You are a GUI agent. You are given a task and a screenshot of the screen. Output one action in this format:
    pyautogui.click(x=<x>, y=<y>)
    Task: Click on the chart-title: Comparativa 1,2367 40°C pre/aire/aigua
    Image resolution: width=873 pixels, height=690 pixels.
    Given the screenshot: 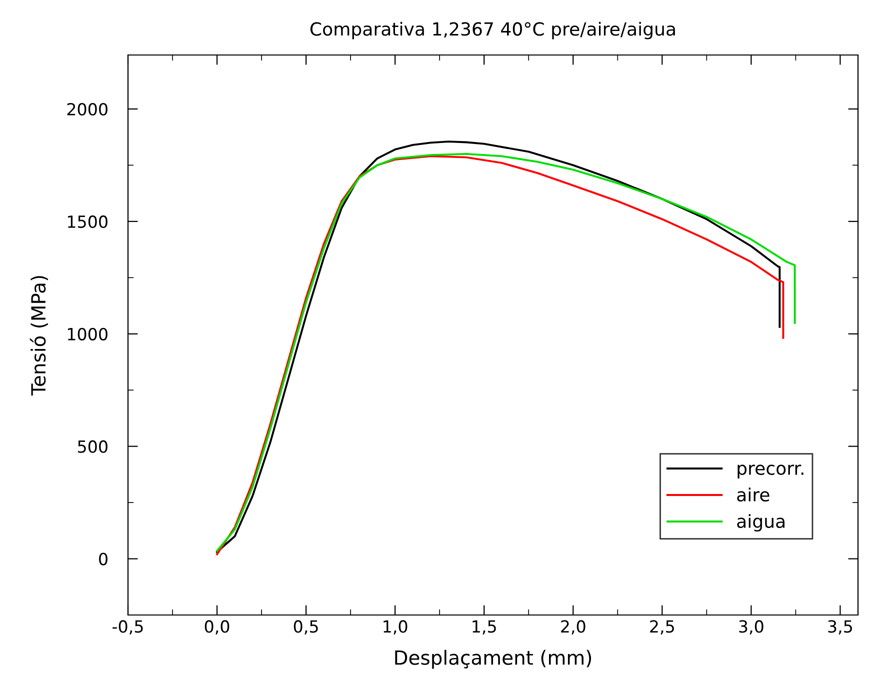 What is the action you would take?
    pyautogui.click(x=492, y=31)
    